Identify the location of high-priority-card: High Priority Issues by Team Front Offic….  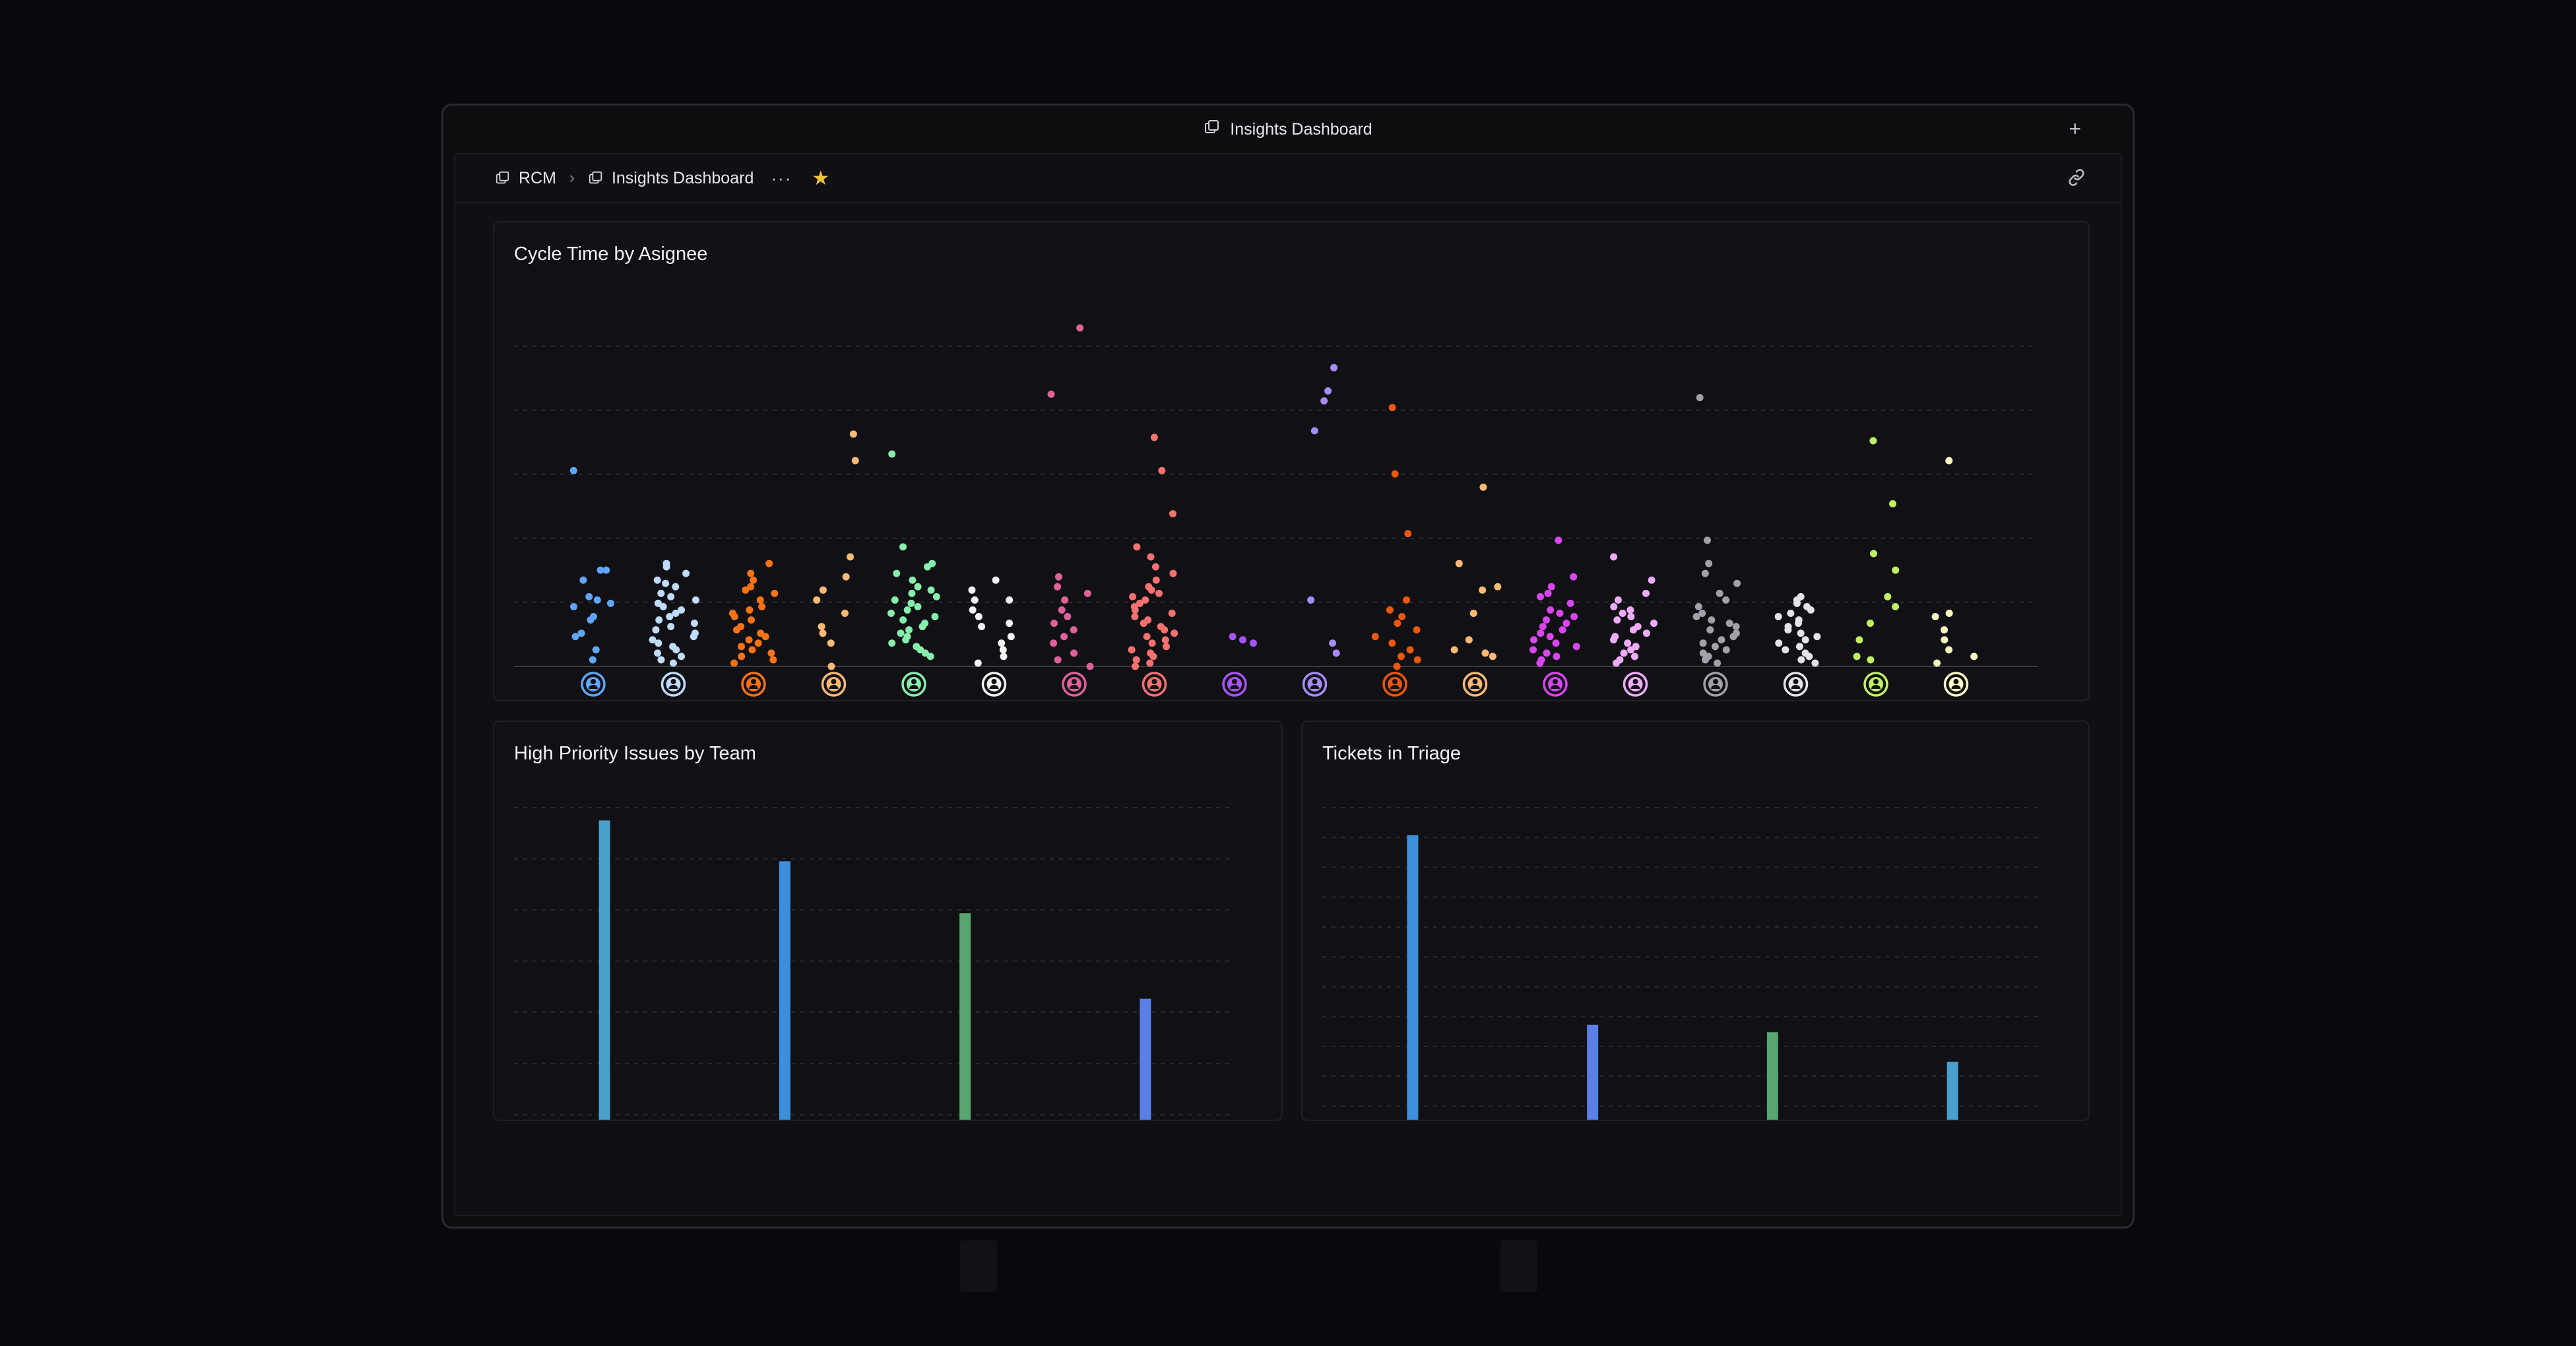
(888, 921).